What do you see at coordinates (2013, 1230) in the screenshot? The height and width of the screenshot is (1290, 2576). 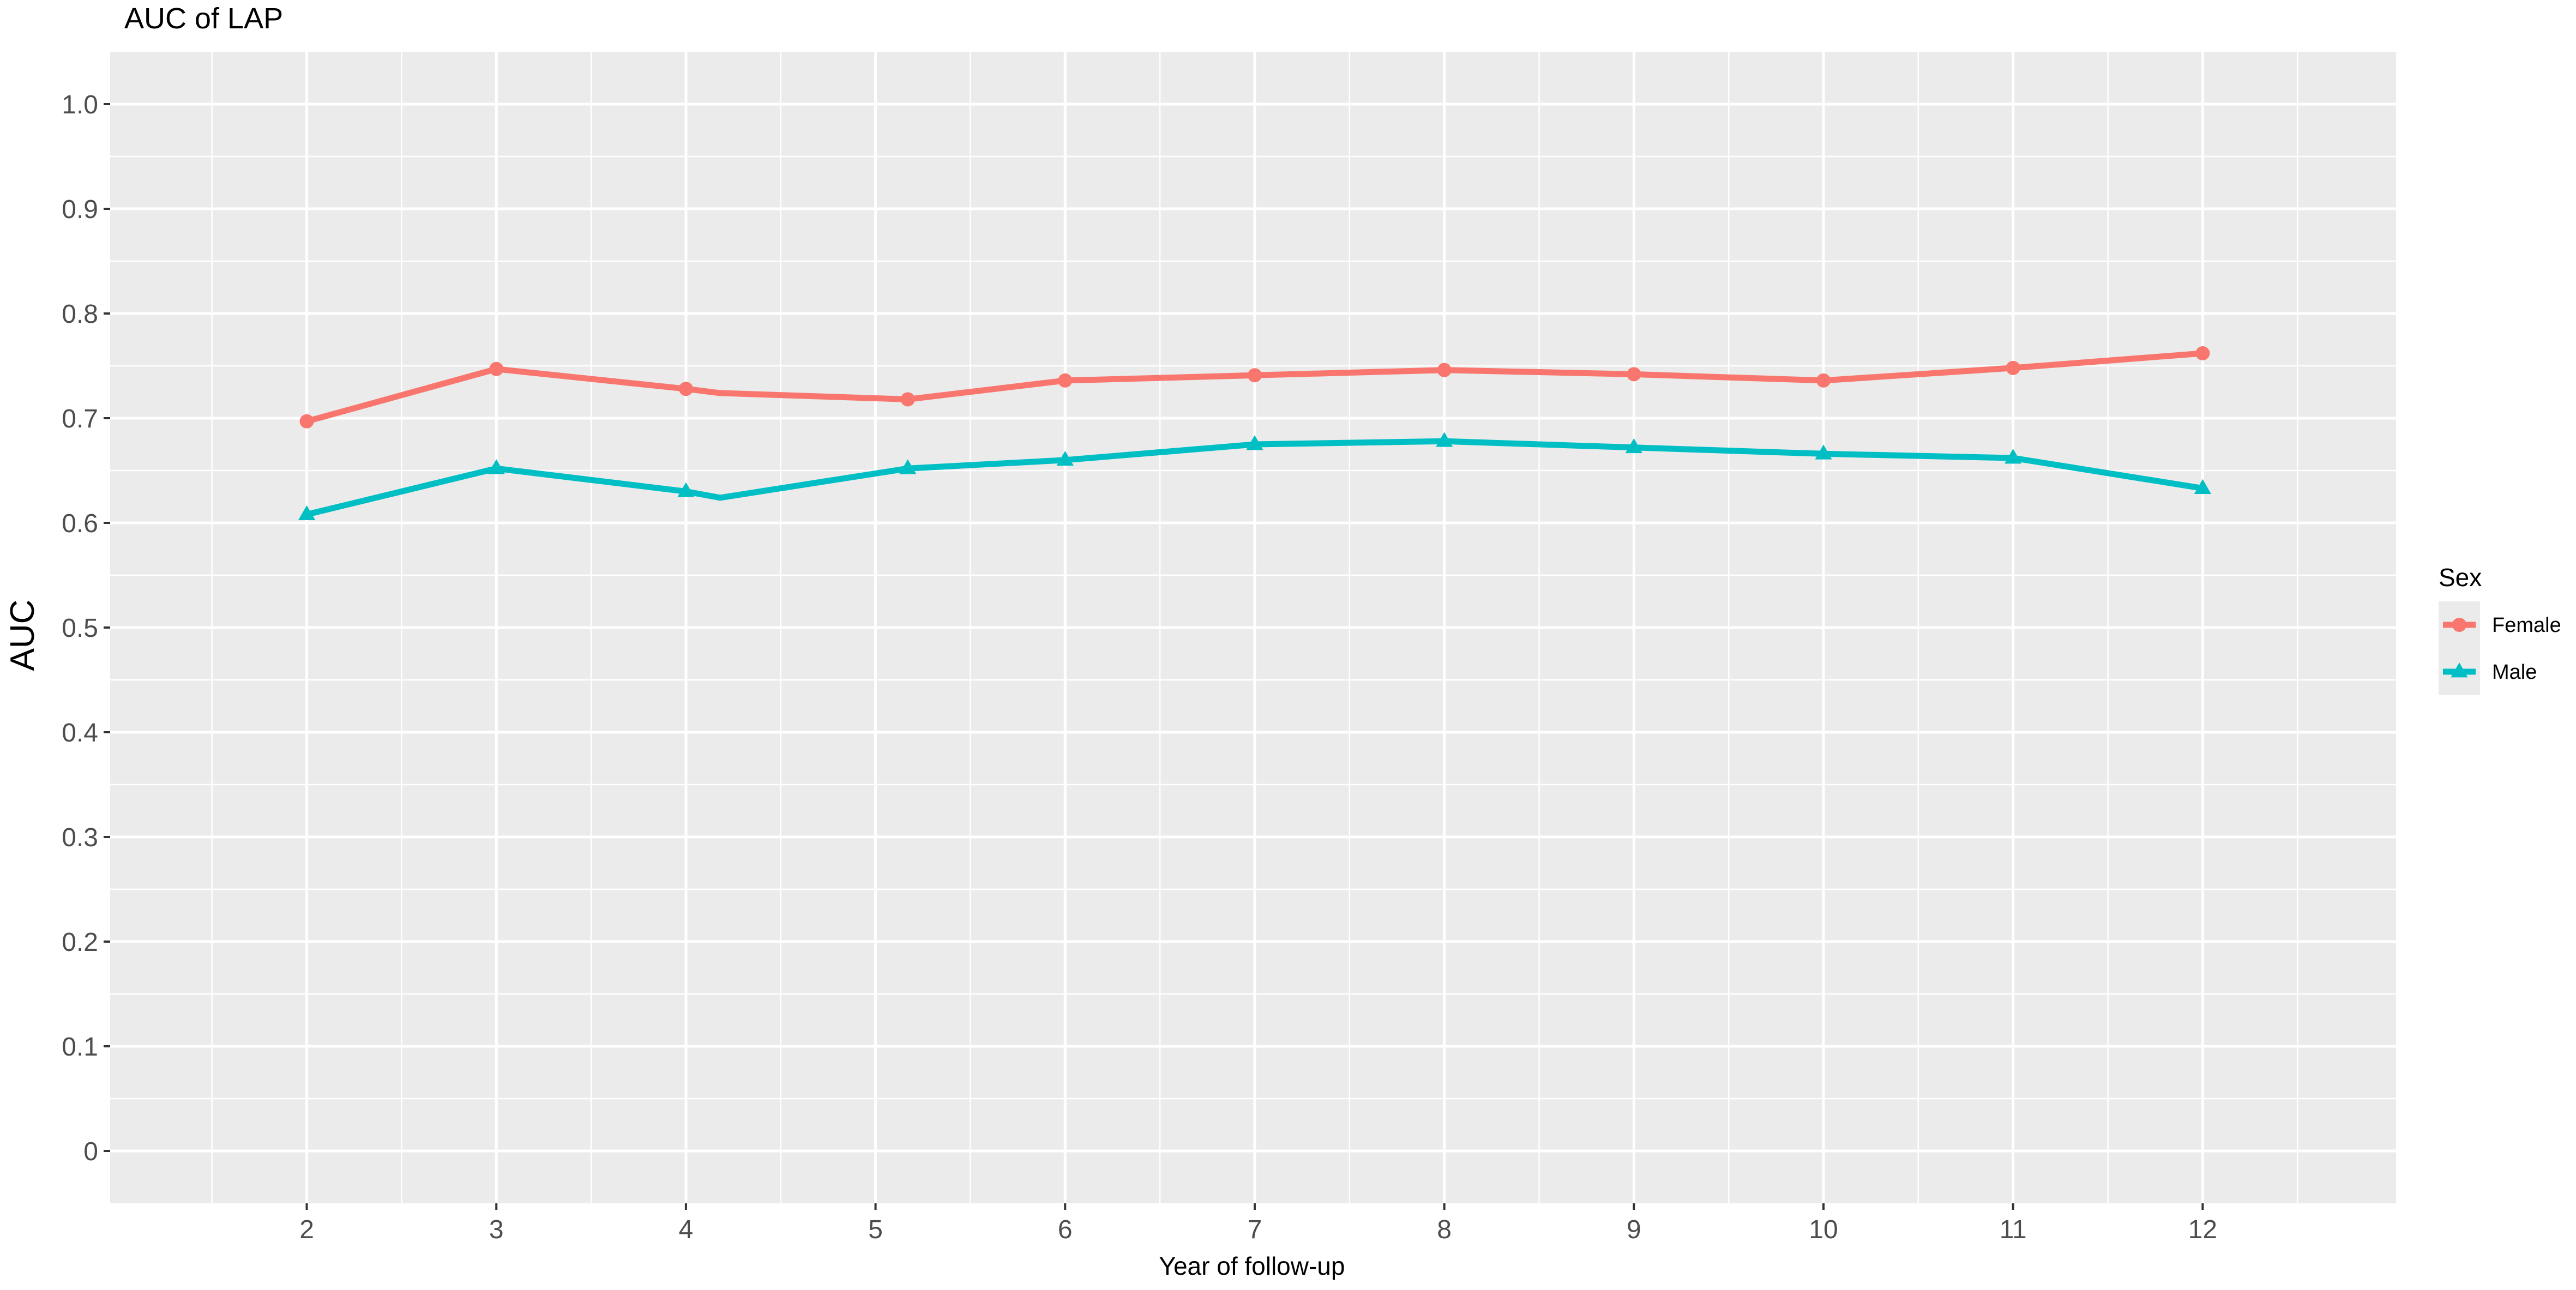 I see `x-tick-label: 11` at bounding box center [2013, 1230].